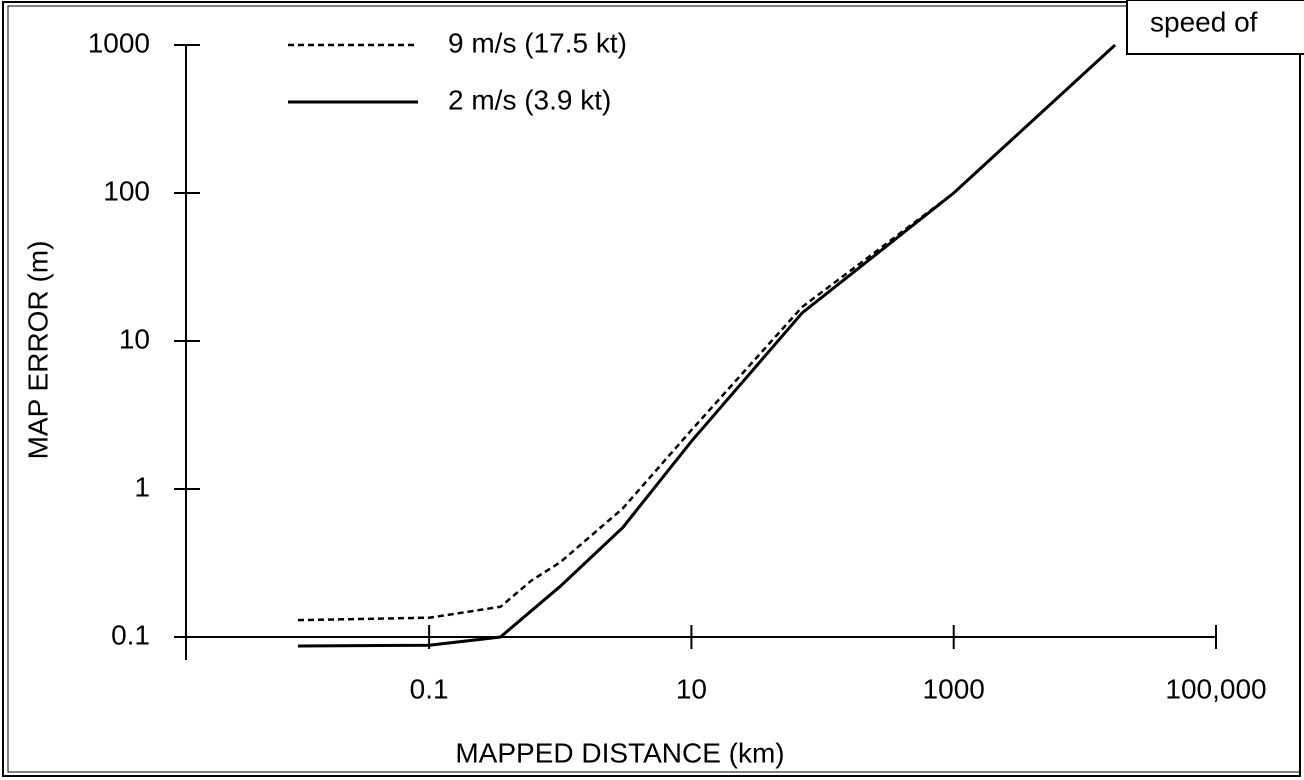 Image resolution: width=1304 pixels, height=780 pixels. What do you see at coordinates (429, 688) in the screenshot?
I see `x-tick-label: 0.1` at bounding box center [429, 688].